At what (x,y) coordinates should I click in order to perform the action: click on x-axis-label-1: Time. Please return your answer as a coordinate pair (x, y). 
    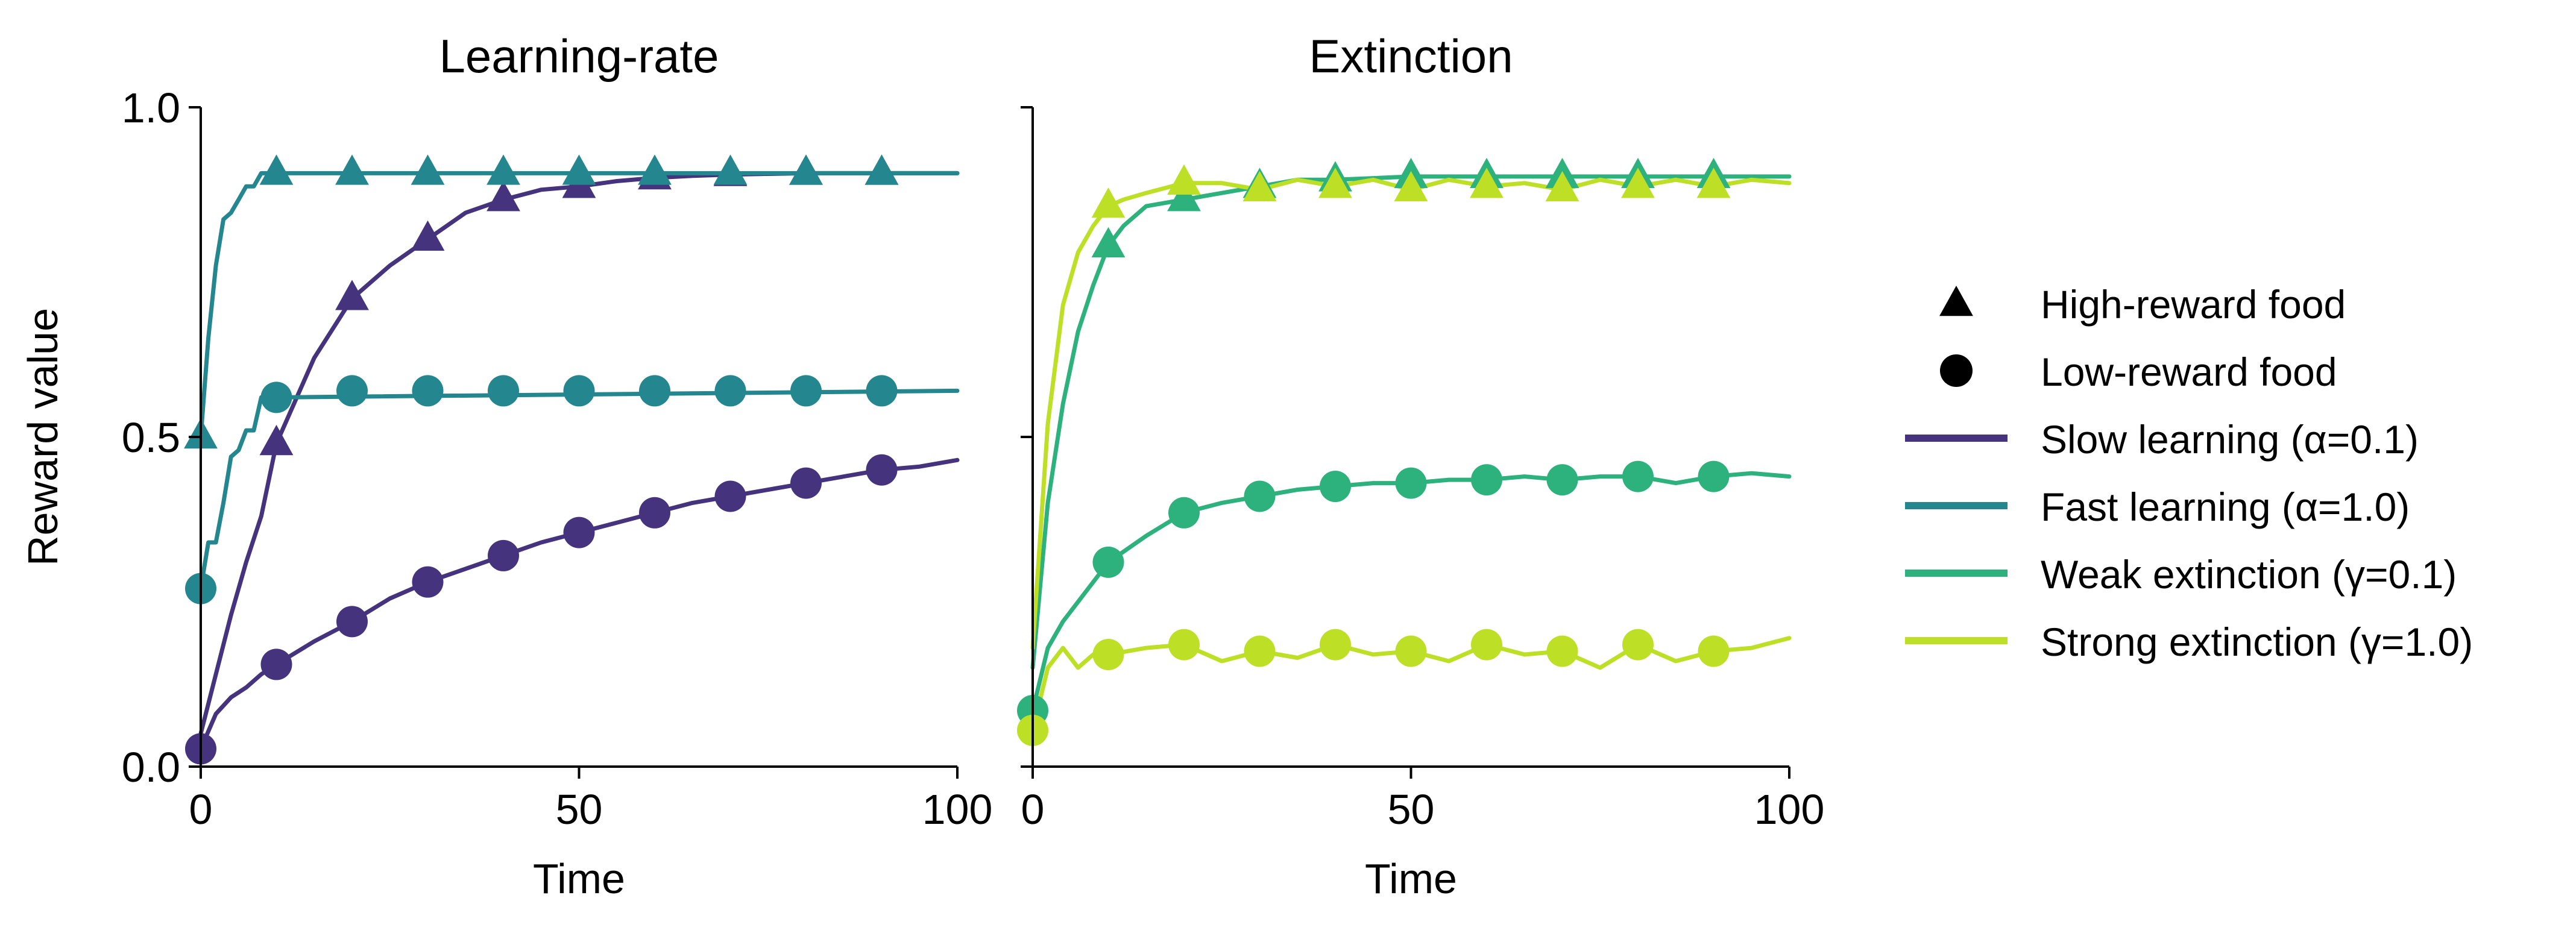
    Looking at the image, I should click on (1411, 878).